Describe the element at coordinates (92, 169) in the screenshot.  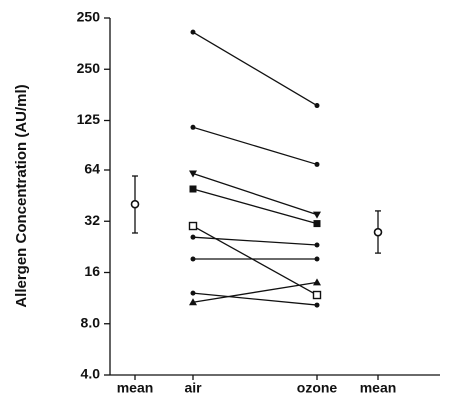
I see `y-tick-label: 64` at that location.